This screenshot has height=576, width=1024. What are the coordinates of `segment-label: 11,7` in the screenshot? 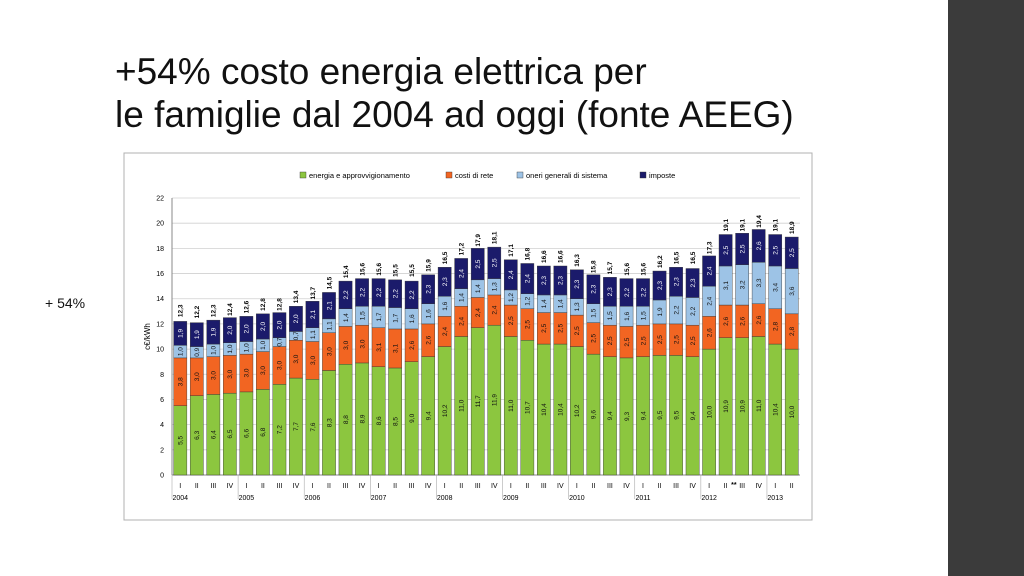 It's located at (478, 401).